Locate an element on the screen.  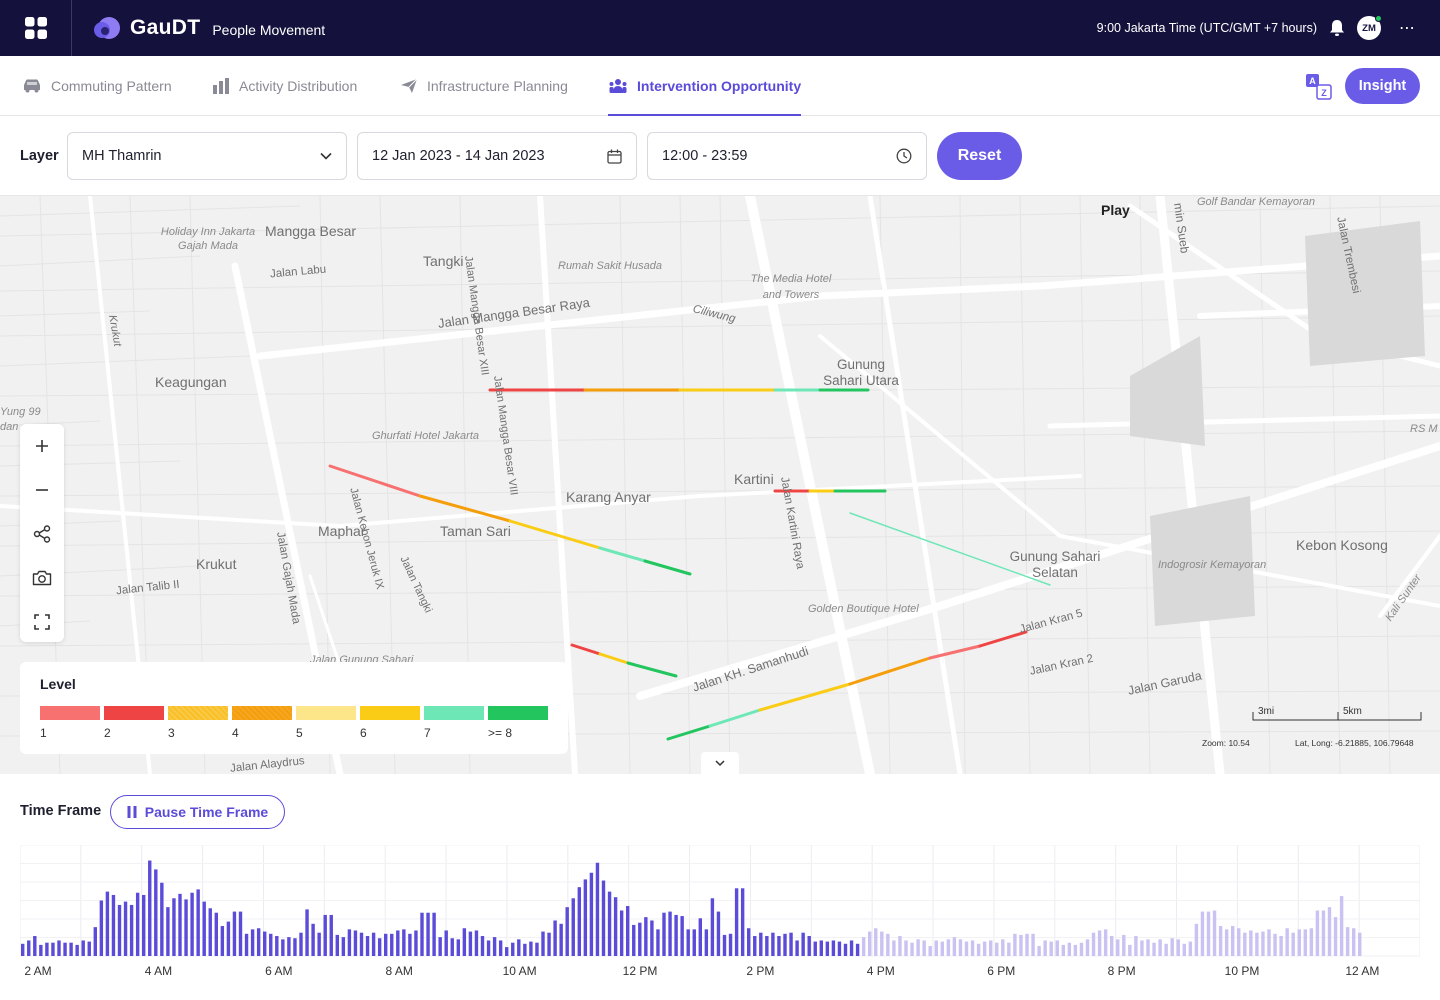
tab-commuting-pattern: Commuting Pattern is located at coordinates (97, 86).